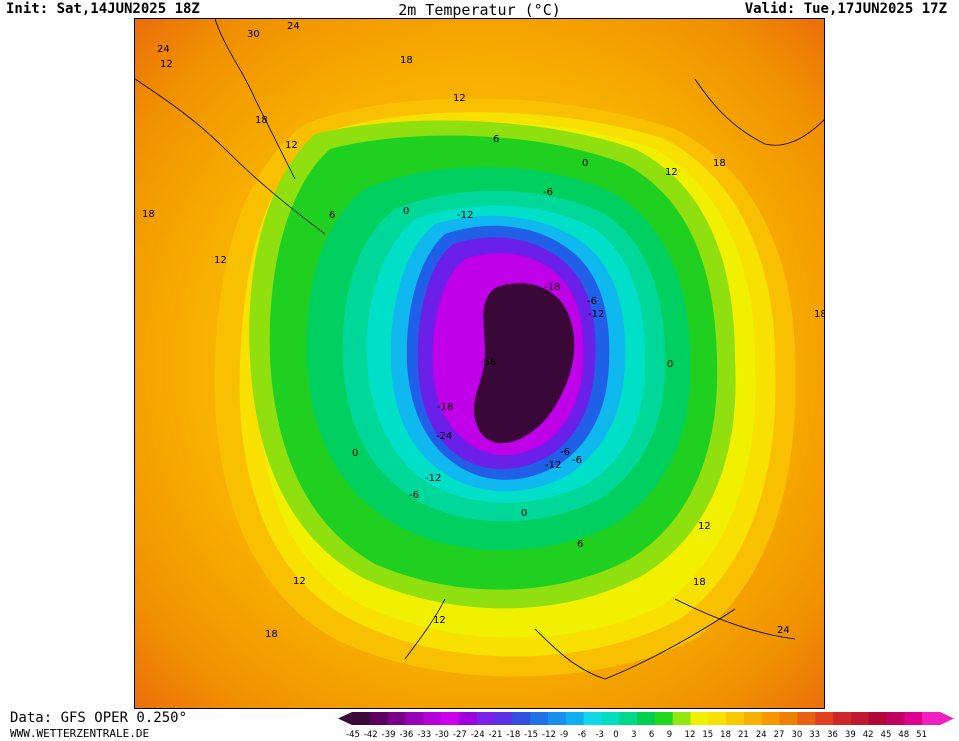  What do you see at coordinates (582, 735) in the screenshot?
I see `colorbar-tick-label: -6` at bounding box center [582, 735].